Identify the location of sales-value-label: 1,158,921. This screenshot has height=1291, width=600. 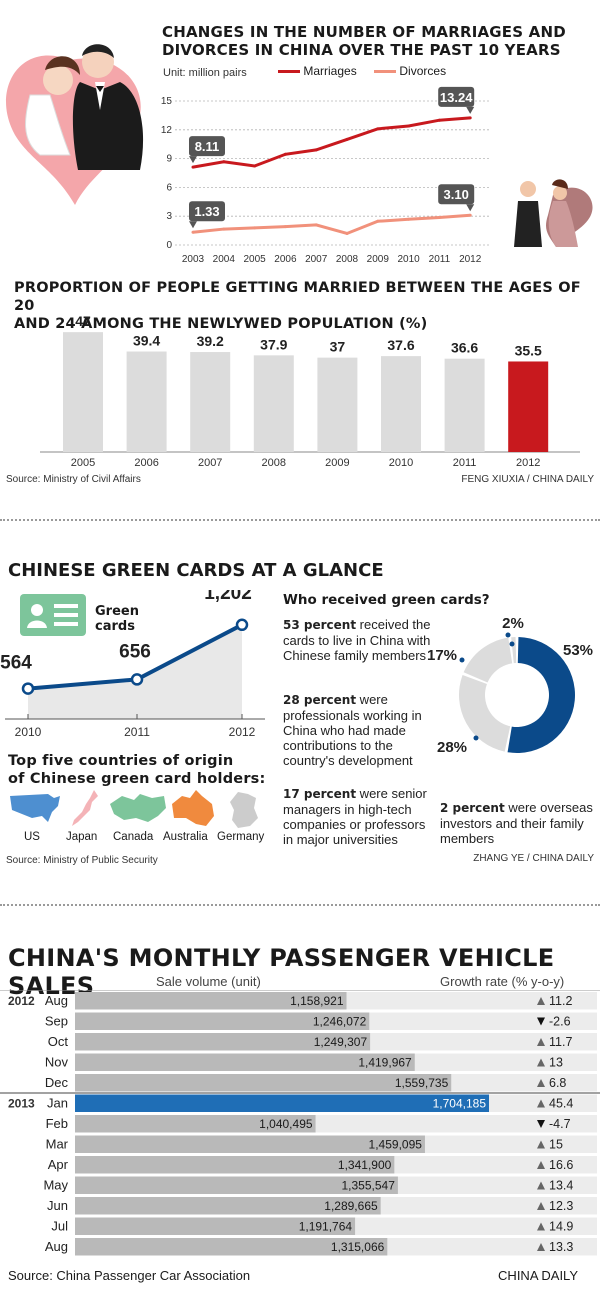
(317, 1001).